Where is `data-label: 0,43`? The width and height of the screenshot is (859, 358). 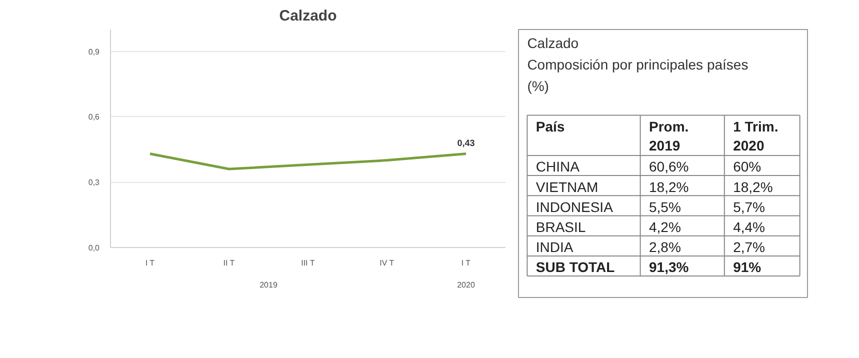
data-label: 0,43 is located at coordinates (466, 143).